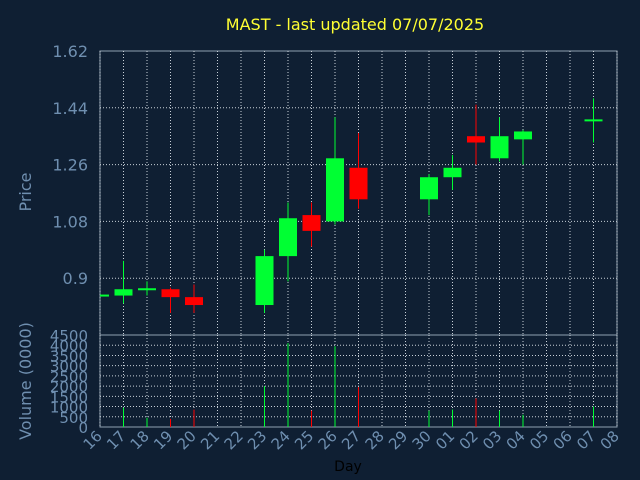 The width and height of the screenshot is (640, 480). I want to click on volume-tick-label: 2000, so click(69, 387).